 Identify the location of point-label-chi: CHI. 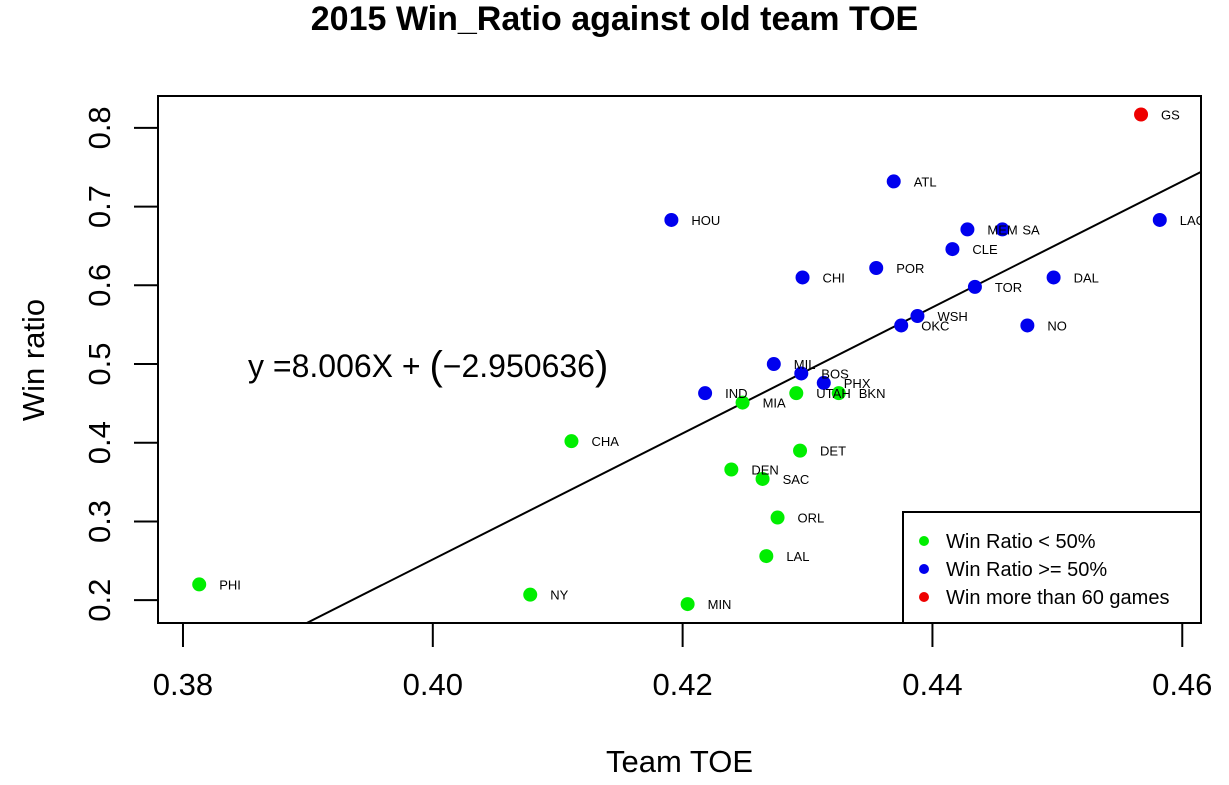
(834, 277).